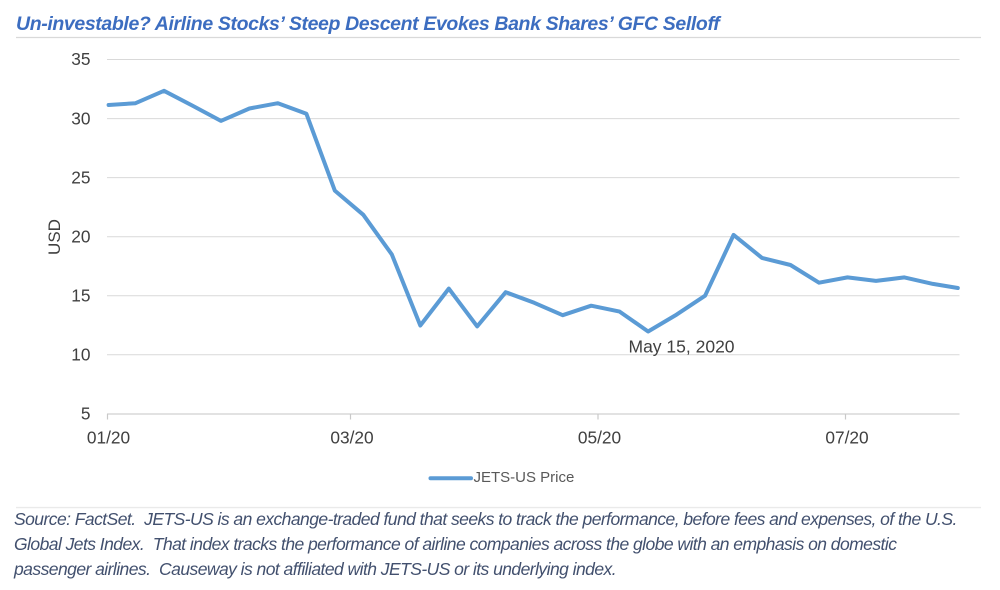  What do you see at coordinates (80, 118) in the screenshot?
I see `svg-text: 30` at bounding box center [80, 118].